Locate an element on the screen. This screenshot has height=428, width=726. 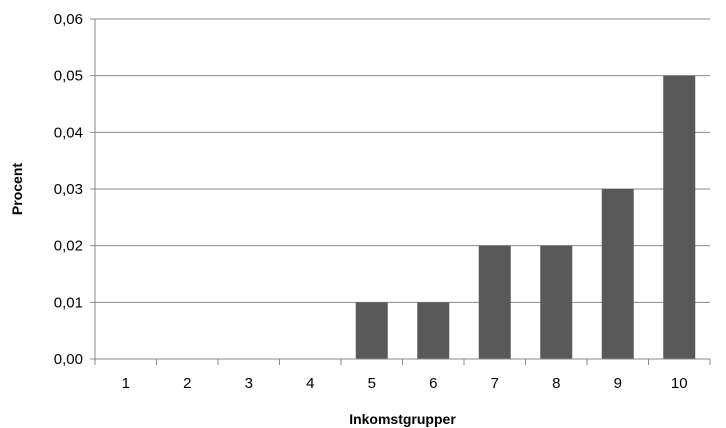
x-tick-label: 7 is located at coordinates (495, 383).